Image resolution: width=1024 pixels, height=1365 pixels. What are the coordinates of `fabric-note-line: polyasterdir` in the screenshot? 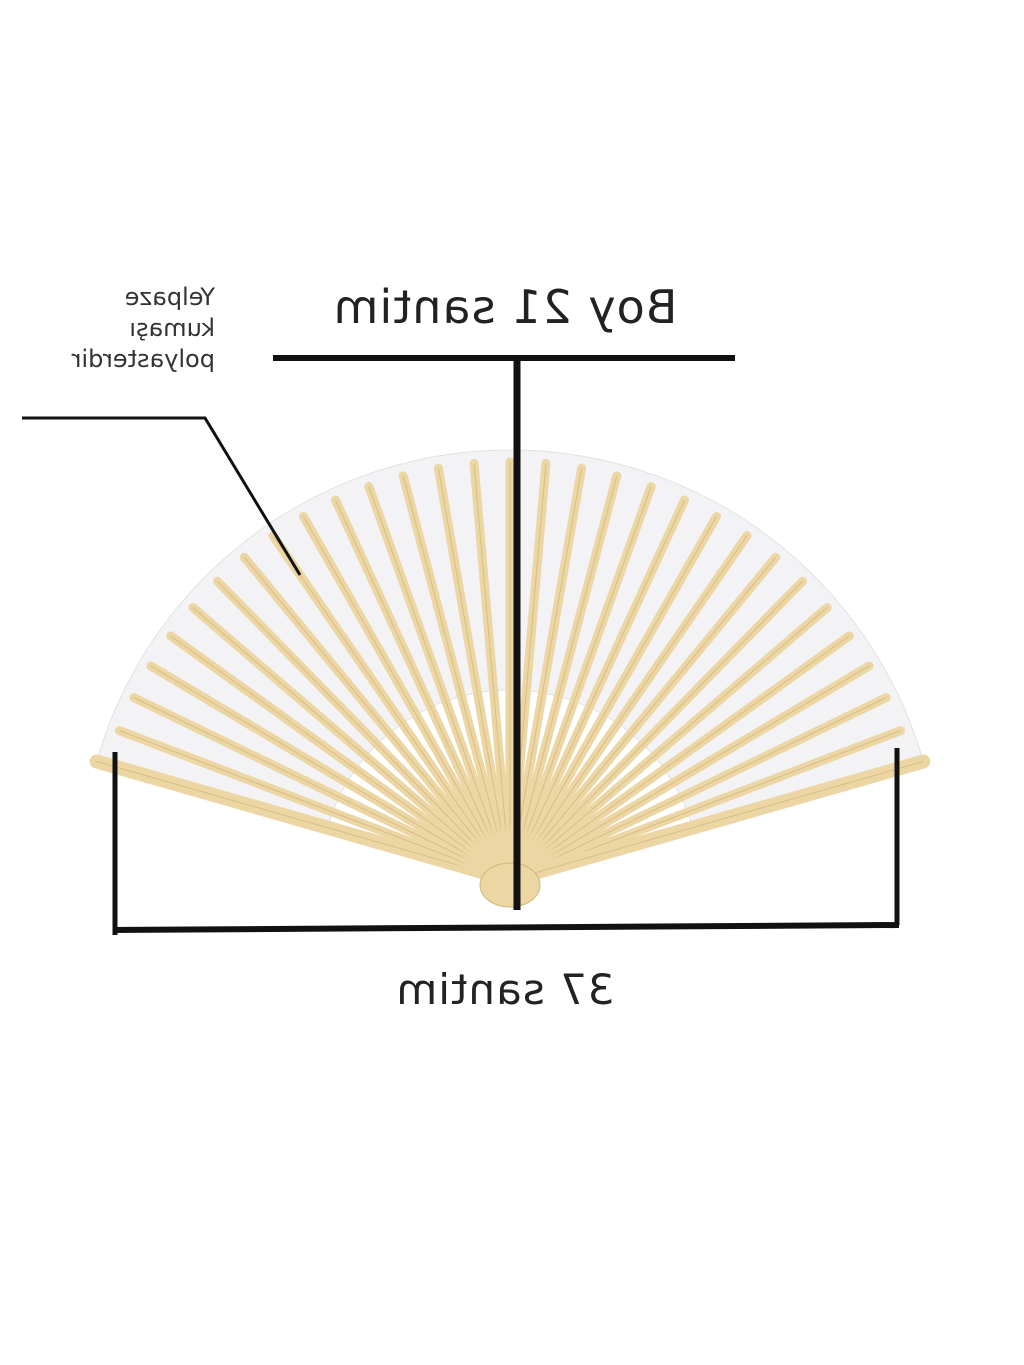 It's located at (143, 359).